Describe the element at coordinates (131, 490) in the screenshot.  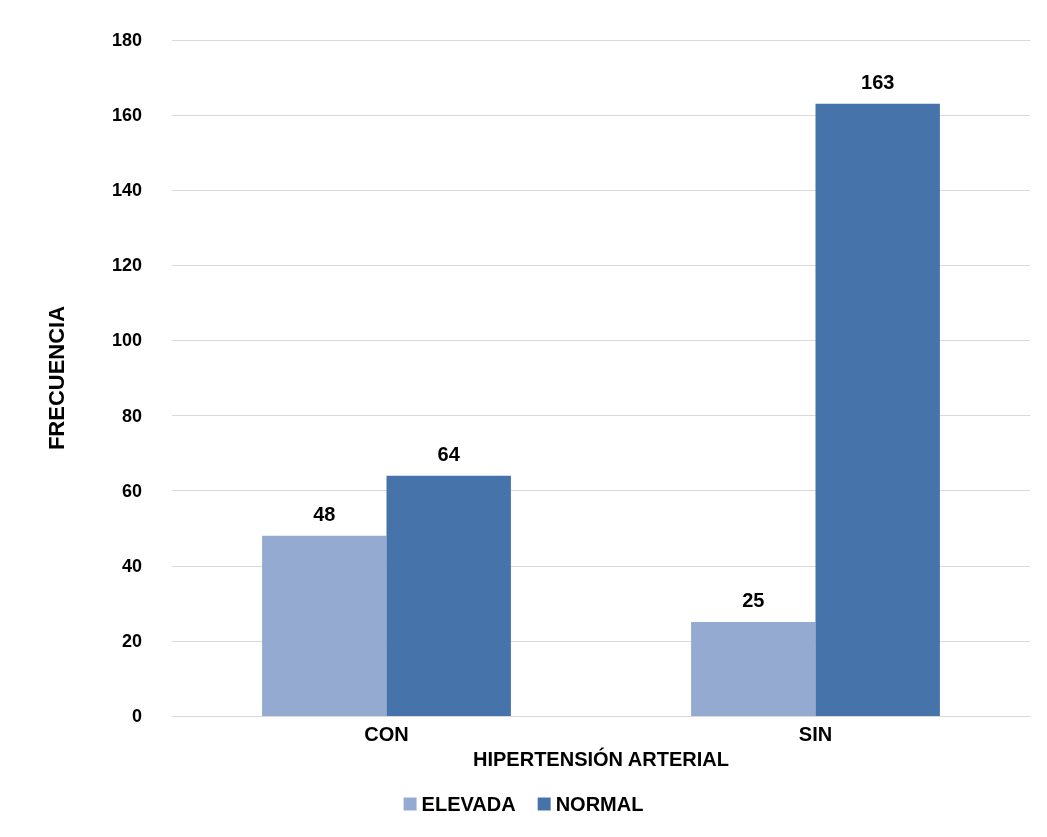
I see `y-tick-label: 60` at that location.